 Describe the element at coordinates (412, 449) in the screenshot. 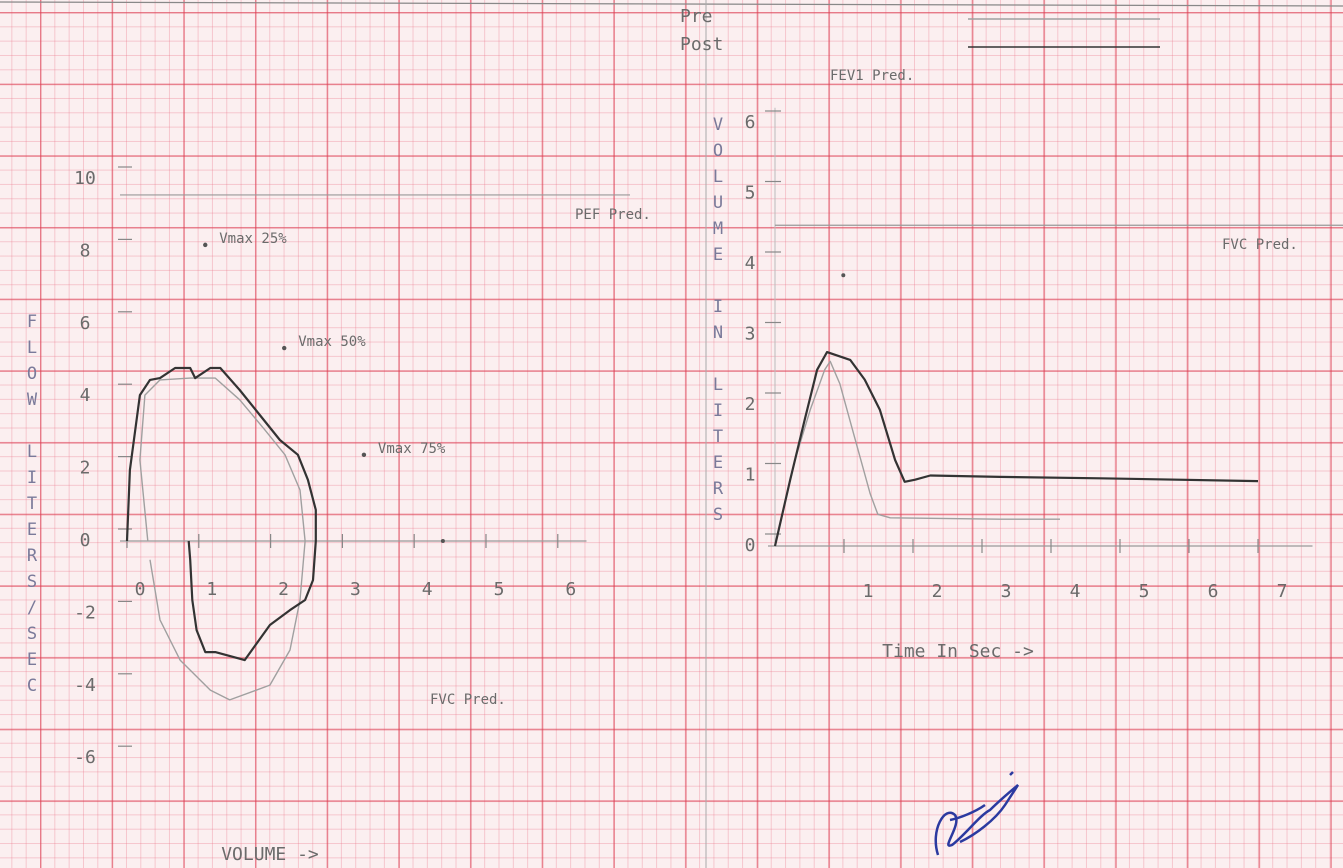

I see `vmax-label: Vmax 75%` at that location.